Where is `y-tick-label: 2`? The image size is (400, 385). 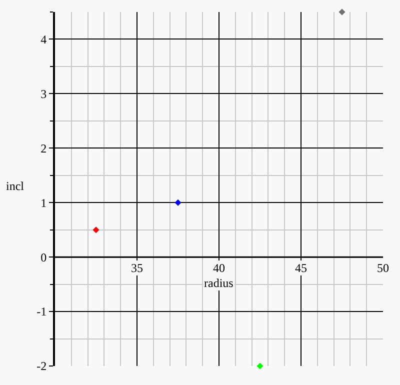
y-tick-label: 2 is located at coordinates (43, 148).